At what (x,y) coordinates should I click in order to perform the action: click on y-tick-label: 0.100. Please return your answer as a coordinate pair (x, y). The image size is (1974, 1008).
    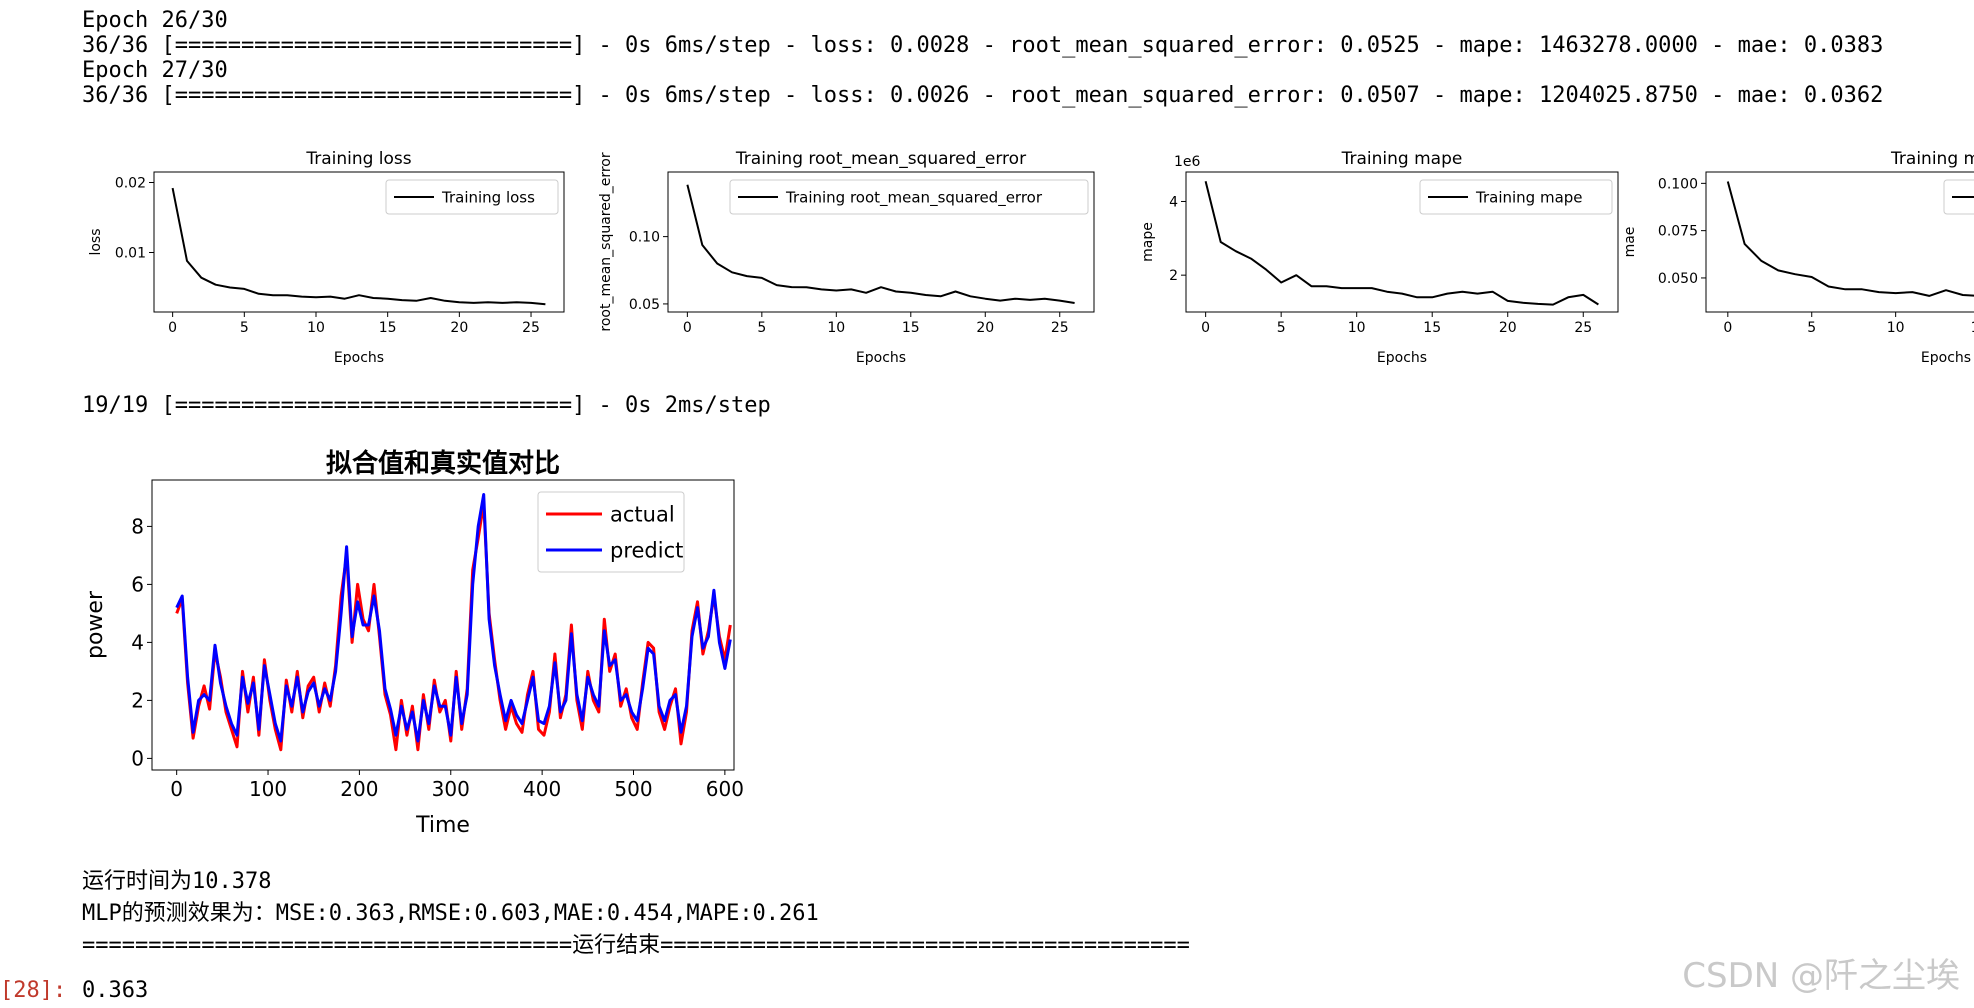
    Looking at the image, I should click on (1678, 184).